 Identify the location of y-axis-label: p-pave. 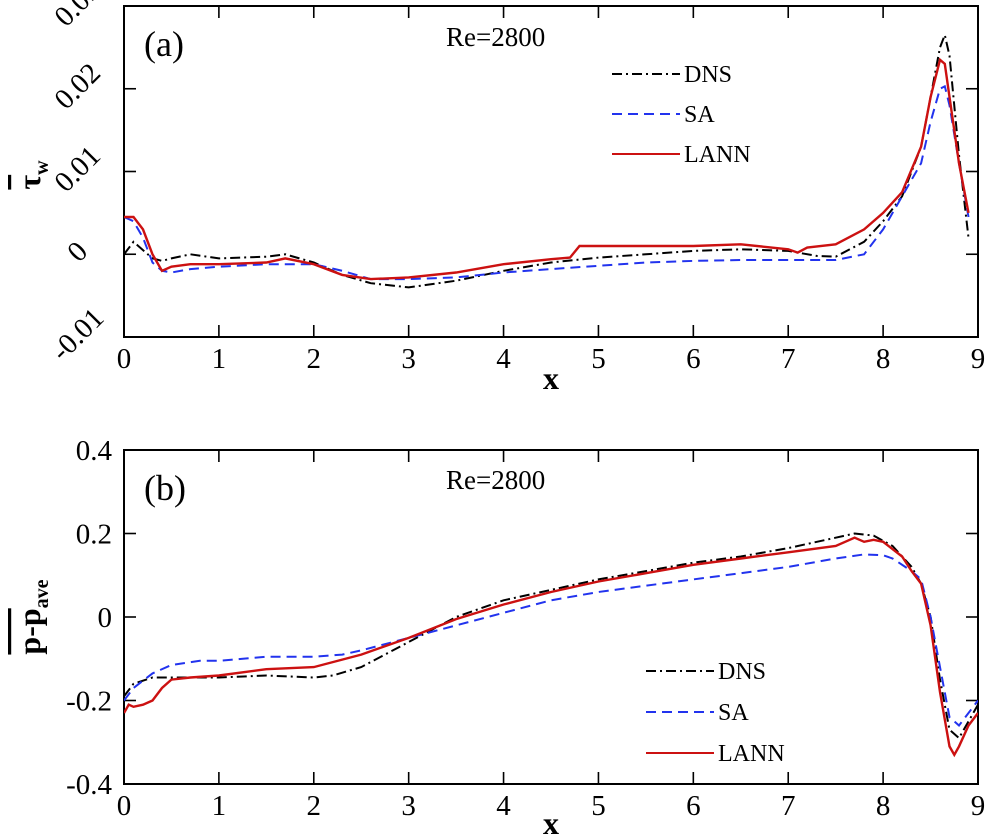
(32, 616).